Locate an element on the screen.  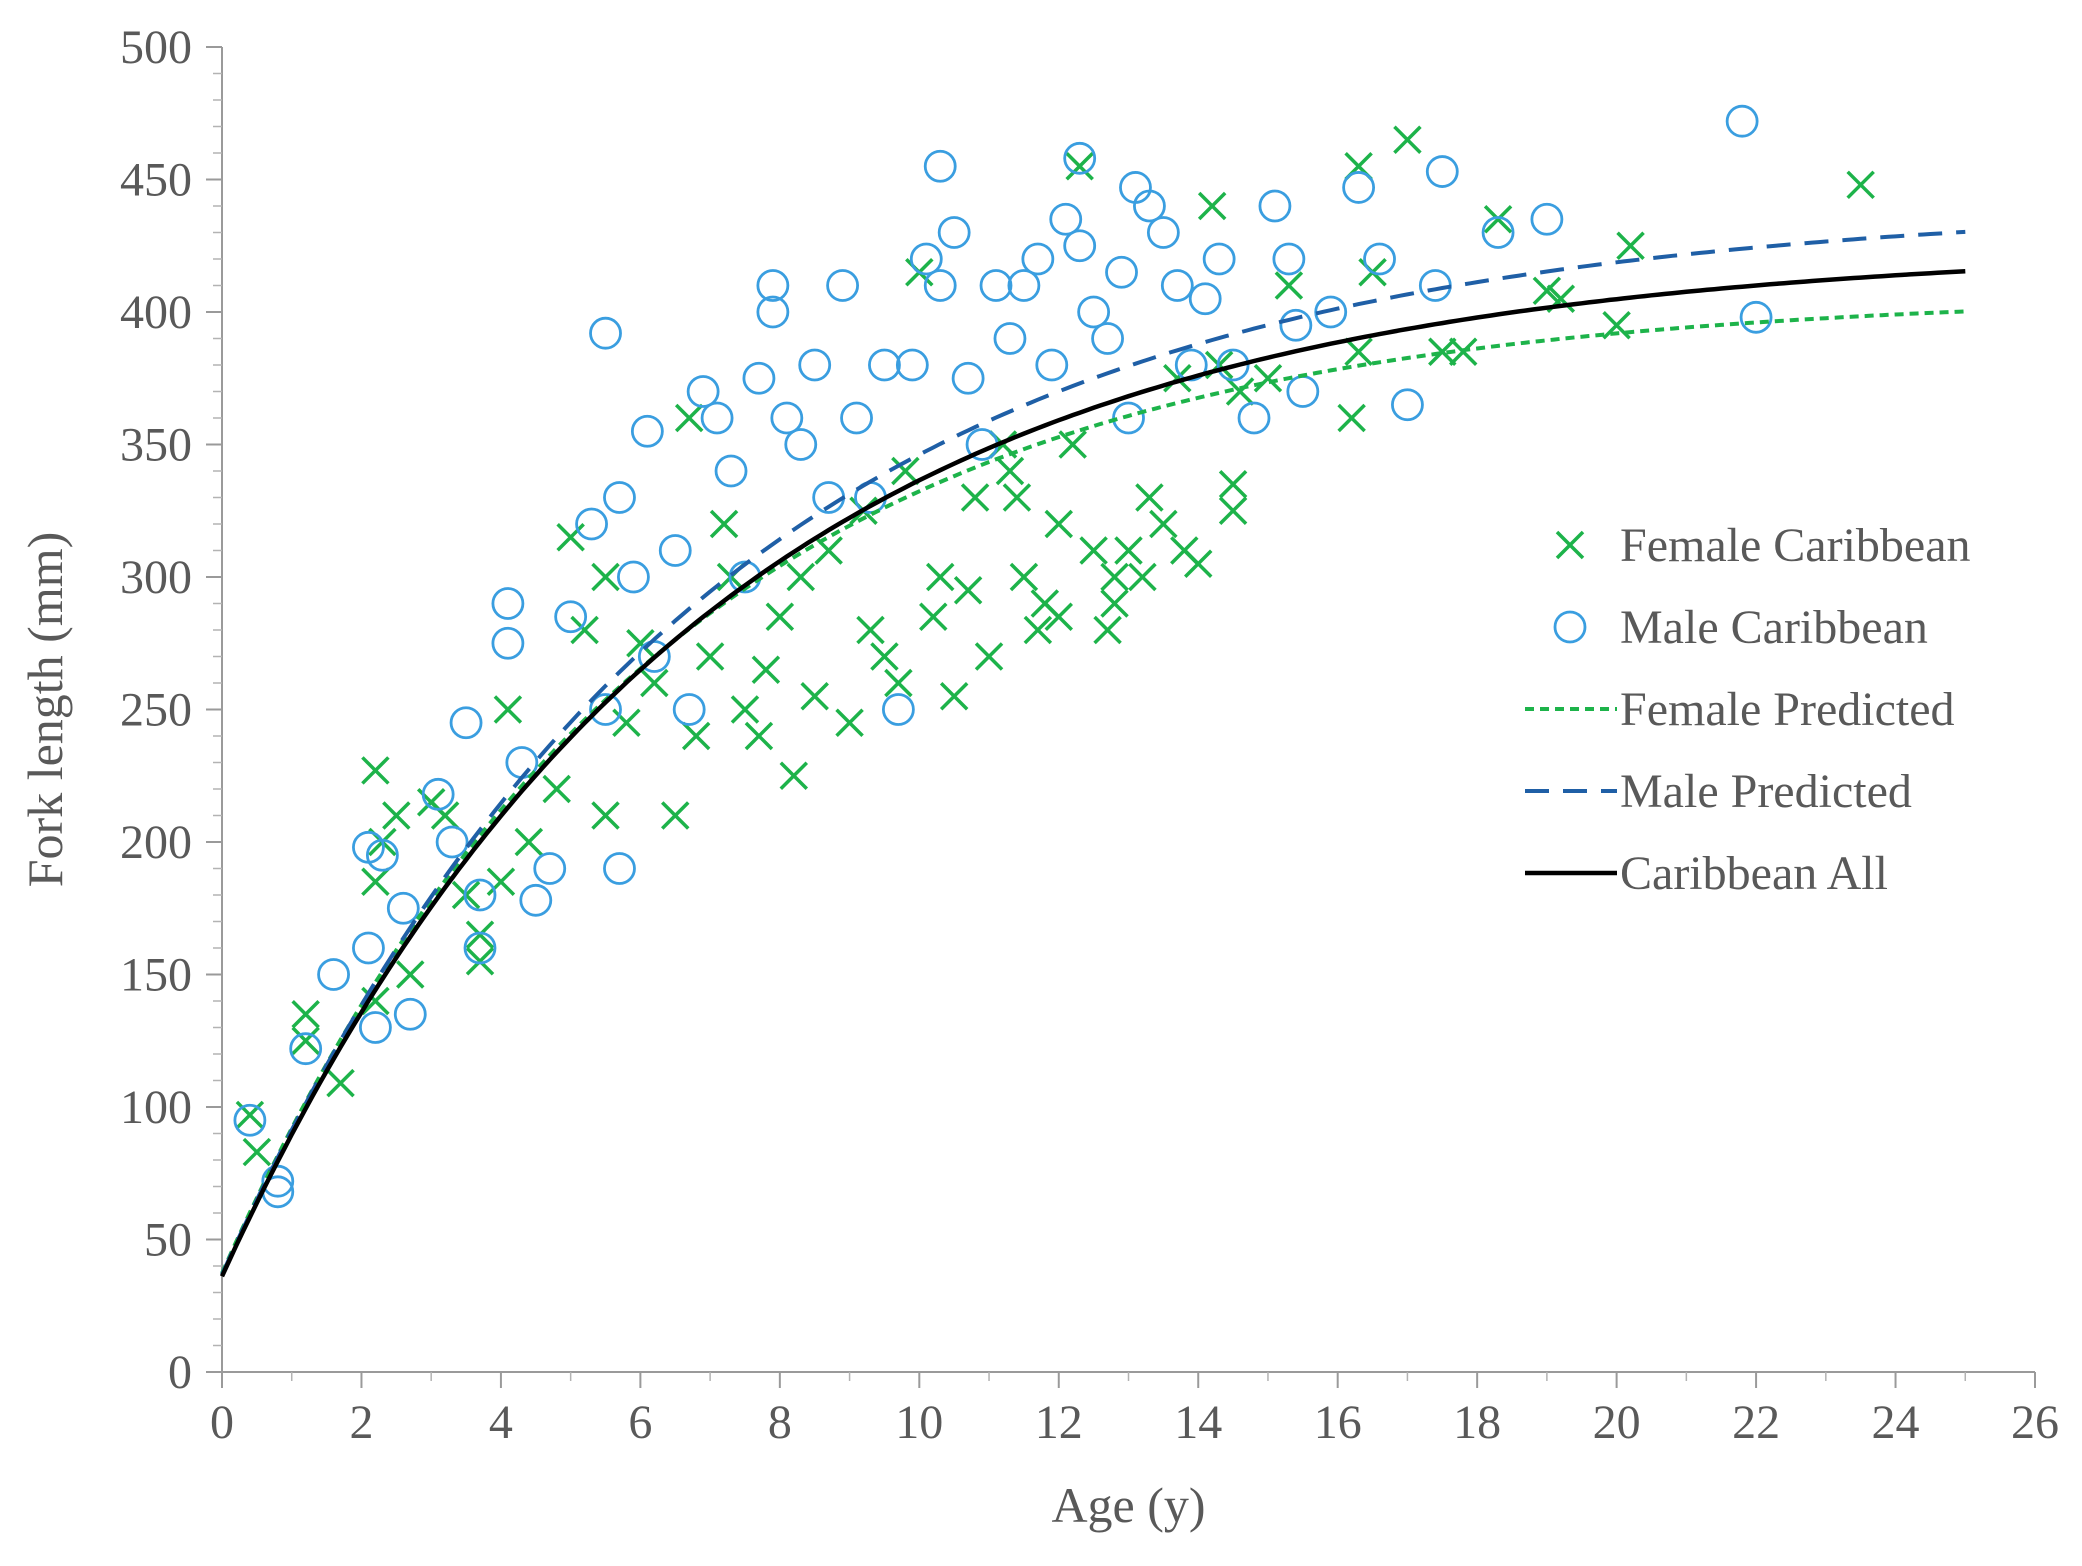
x-tick-label: 8 is located at coordinates (780, 1422).